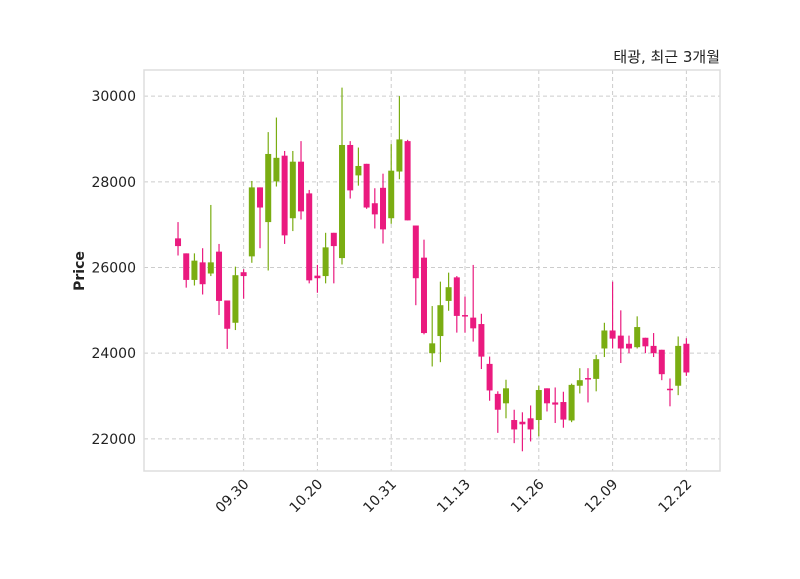 The image size is (800, 579). What do you see at coordinates (602, 497) in the screenshot?
I see `x-tick-label: 12.09` at bounding box center [602, 497].